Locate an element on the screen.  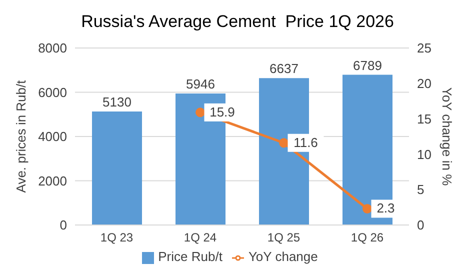
y-tick-label: 0 is located at coordinates (63, 225).